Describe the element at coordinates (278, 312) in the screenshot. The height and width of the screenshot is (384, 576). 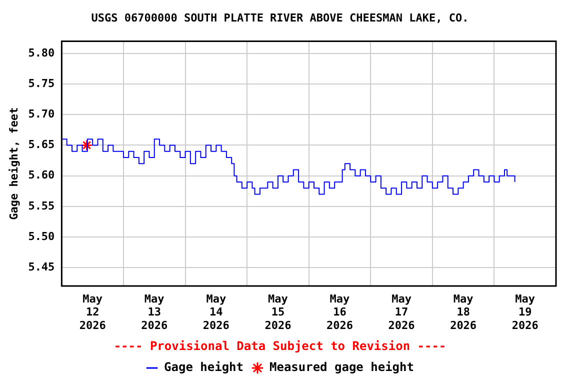
I see `x-tick-label: May 15 2026` at that location.